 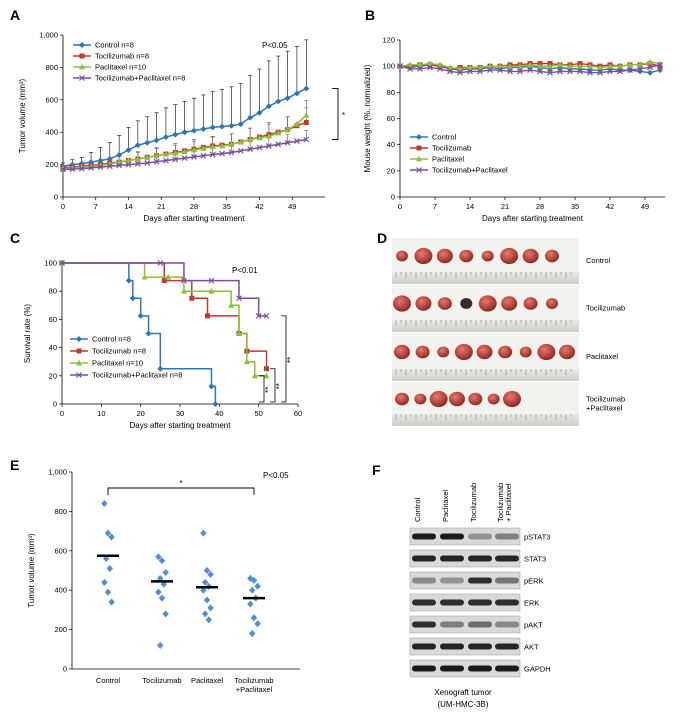 I want to click on x-tick-label: 40, so click(x=219, y=413).